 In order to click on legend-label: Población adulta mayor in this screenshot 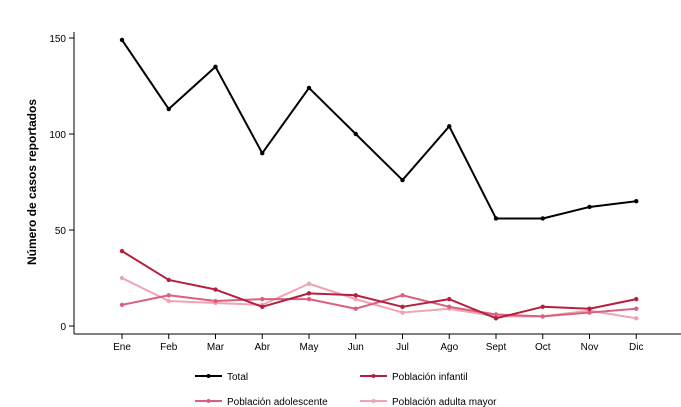, I will do `click(444, 402)`.